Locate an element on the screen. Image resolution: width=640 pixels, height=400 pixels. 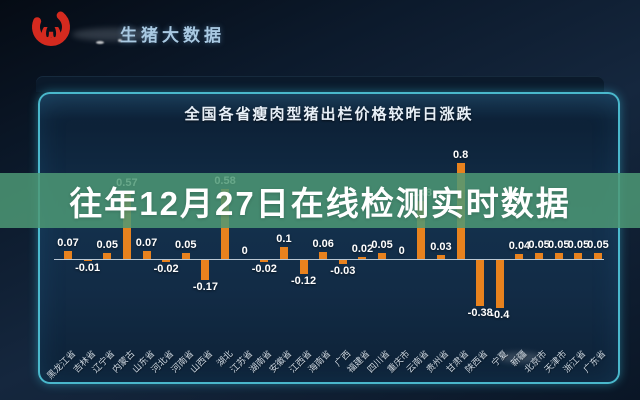
pig-bigdata-logo: ω is located at coordinates (53, 29).